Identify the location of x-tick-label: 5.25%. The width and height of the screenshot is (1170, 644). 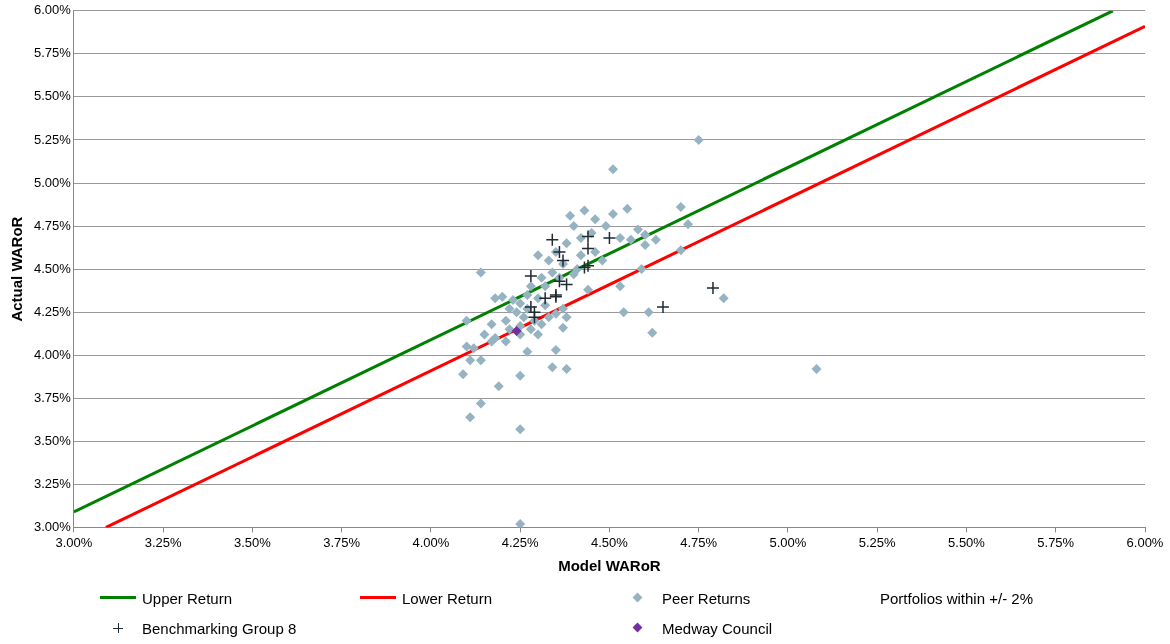
(877, 542).